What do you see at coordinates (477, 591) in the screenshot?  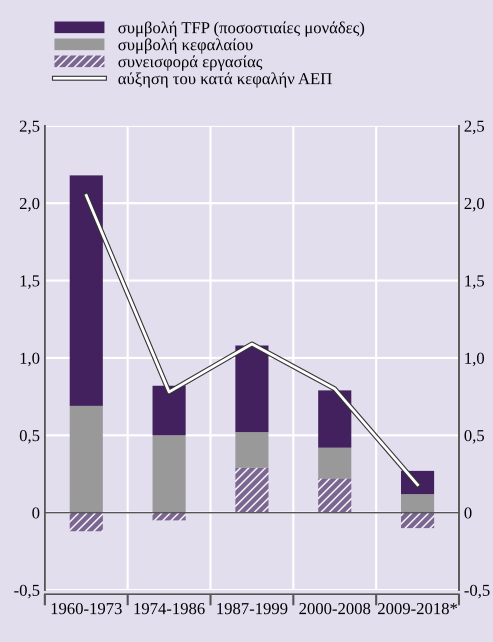 I see `y2-tick-label: -0,5` at bounding box center [477, 591].